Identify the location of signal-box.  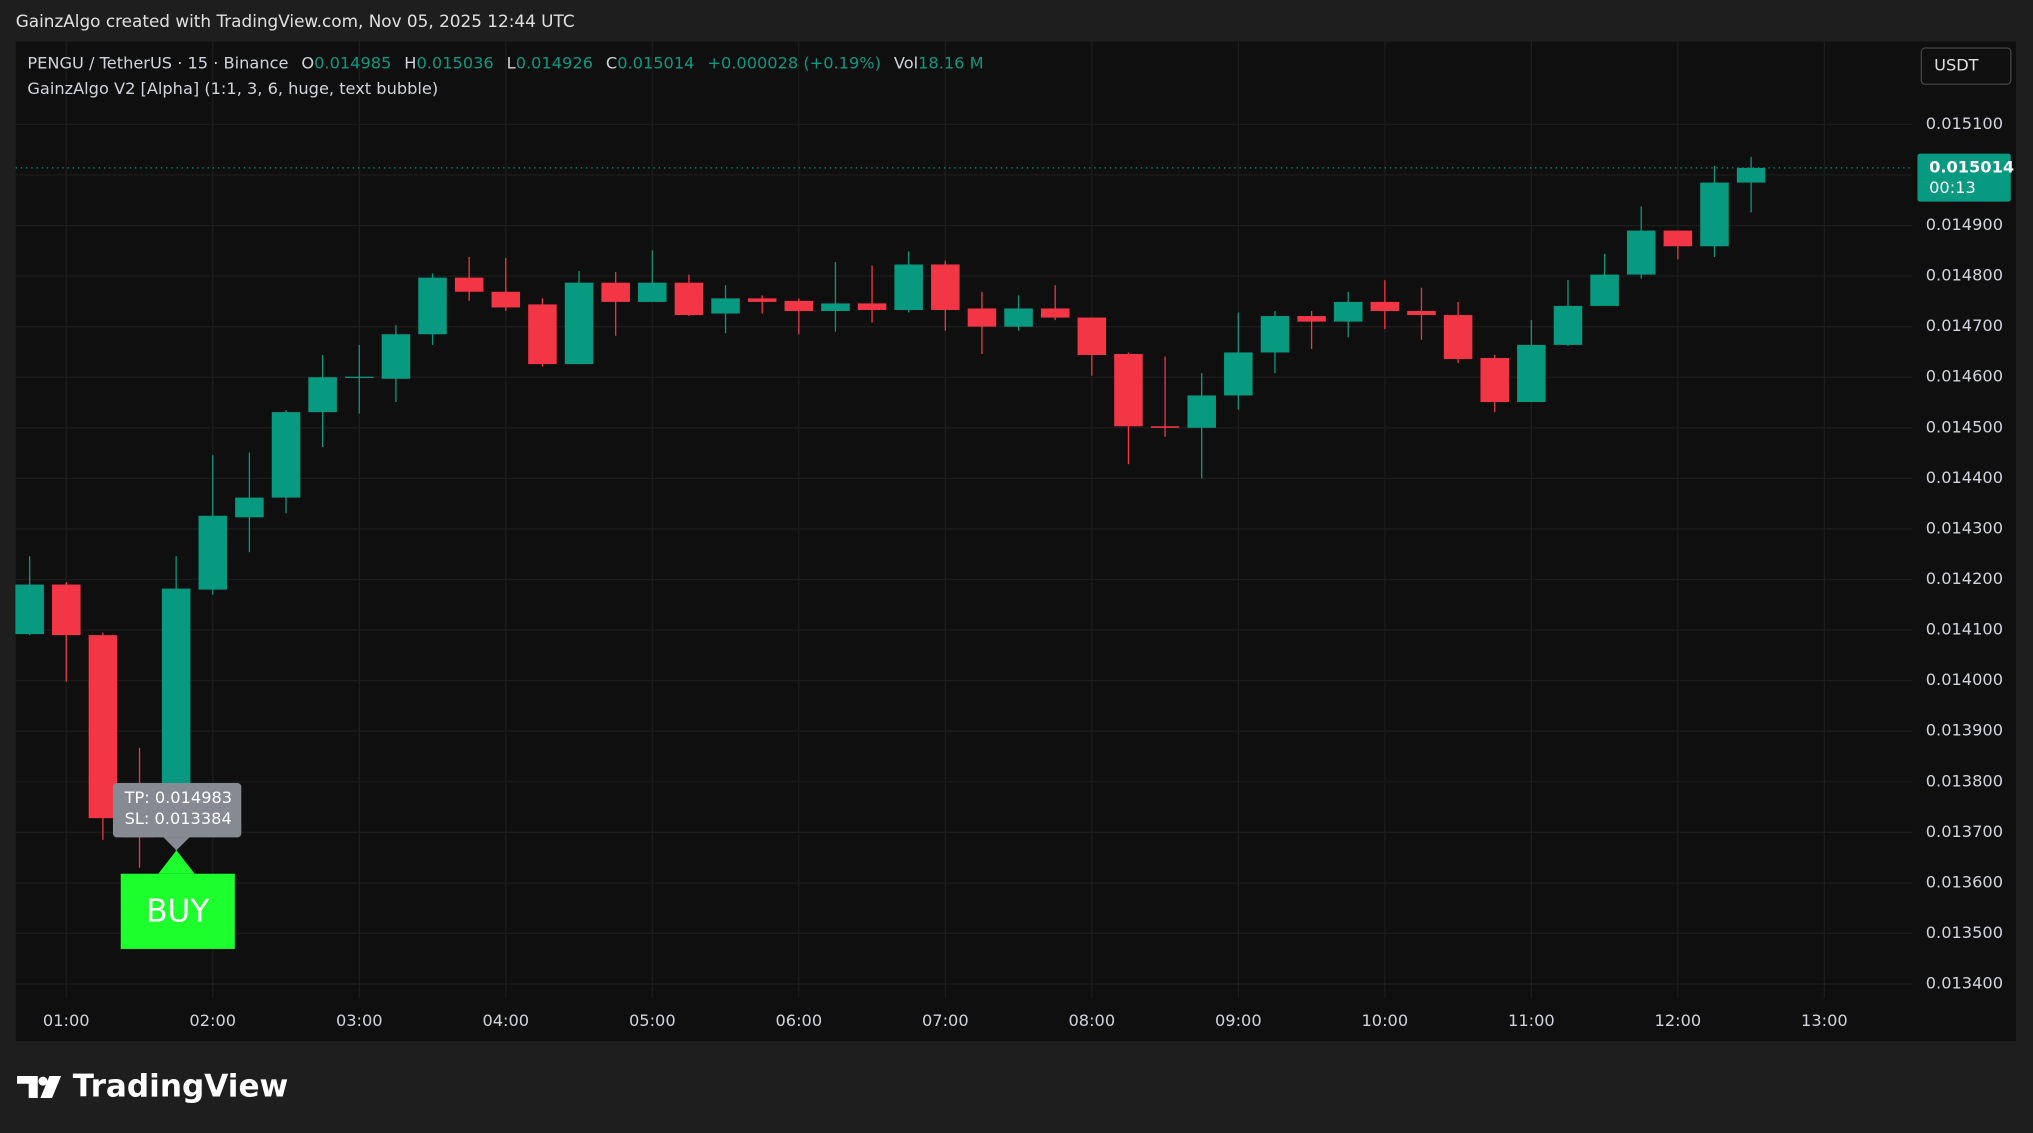
(177, 911).